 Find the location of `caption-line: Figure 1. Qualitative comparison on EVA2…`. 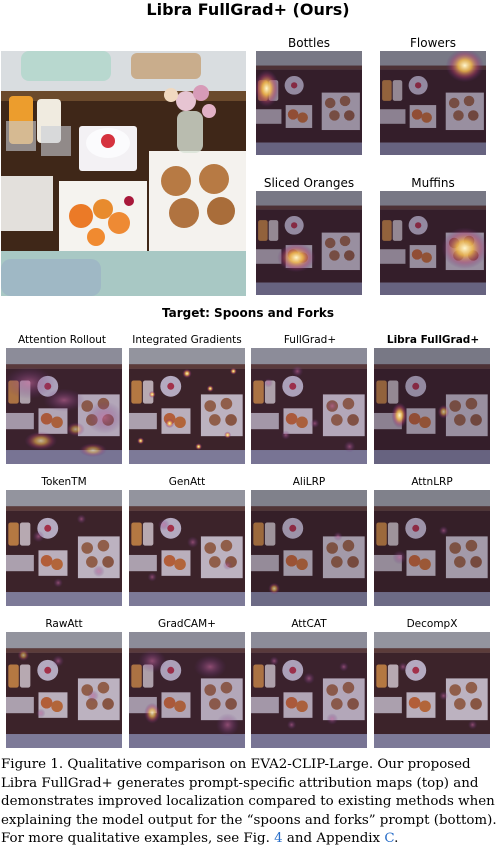

caption-line: Figure 1. Qualitative comparison on EVA2… is located at coordinates (236, 764).